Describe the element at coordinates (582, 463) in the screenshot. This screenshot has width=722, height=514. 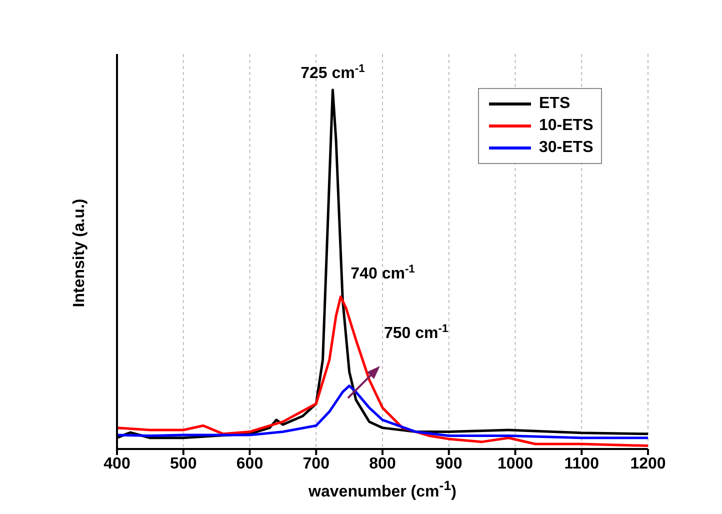
I see `x-tick-label: 1100` at that location.